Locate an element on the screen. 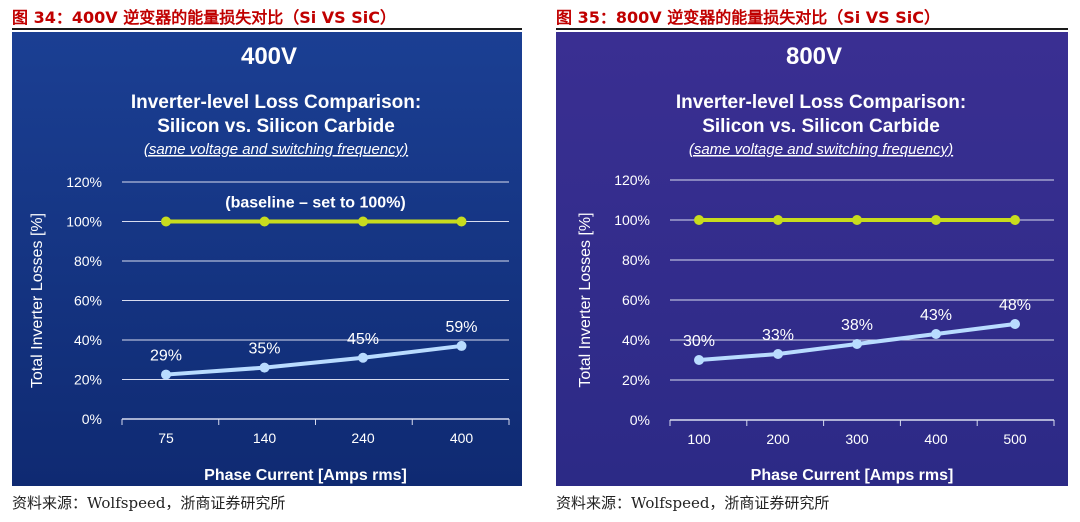  x-tick-label: 140 is located at coordinates (265, 438).